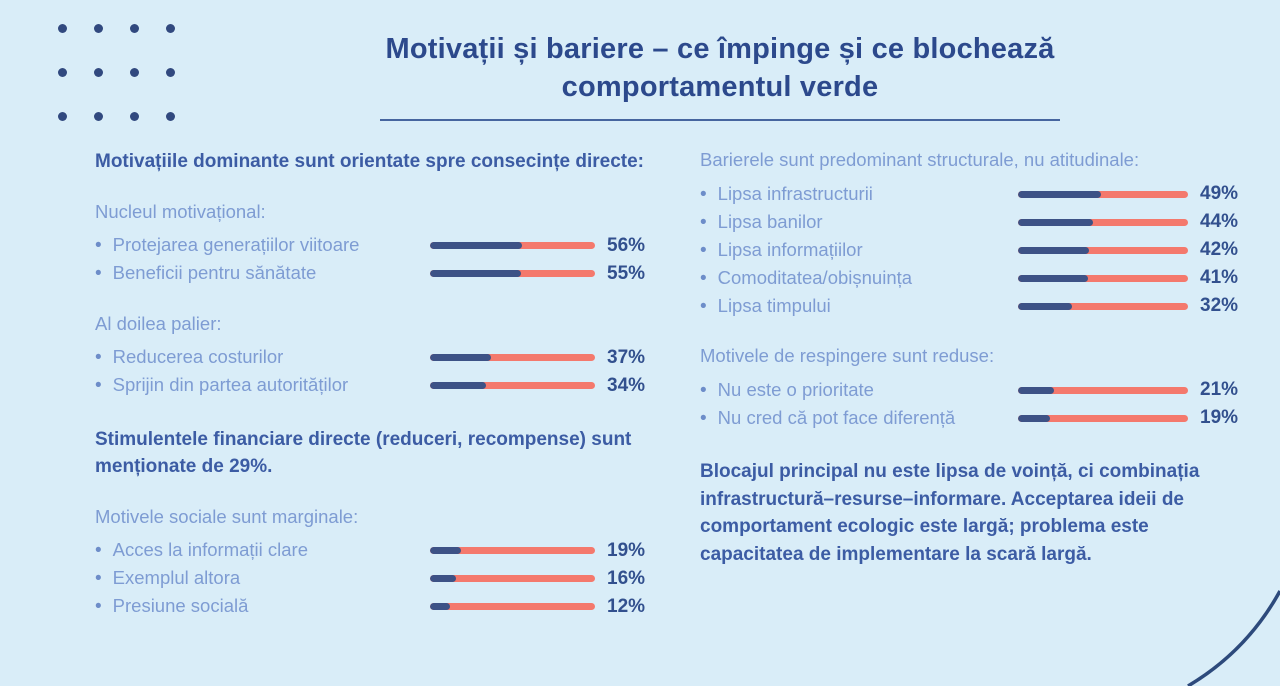 The image size is (1280, 686). What do you see at coordinates (859, 222) in the screenshot?
I see `bar-label: Lipsa banilor` at bounding box center [859, 222].